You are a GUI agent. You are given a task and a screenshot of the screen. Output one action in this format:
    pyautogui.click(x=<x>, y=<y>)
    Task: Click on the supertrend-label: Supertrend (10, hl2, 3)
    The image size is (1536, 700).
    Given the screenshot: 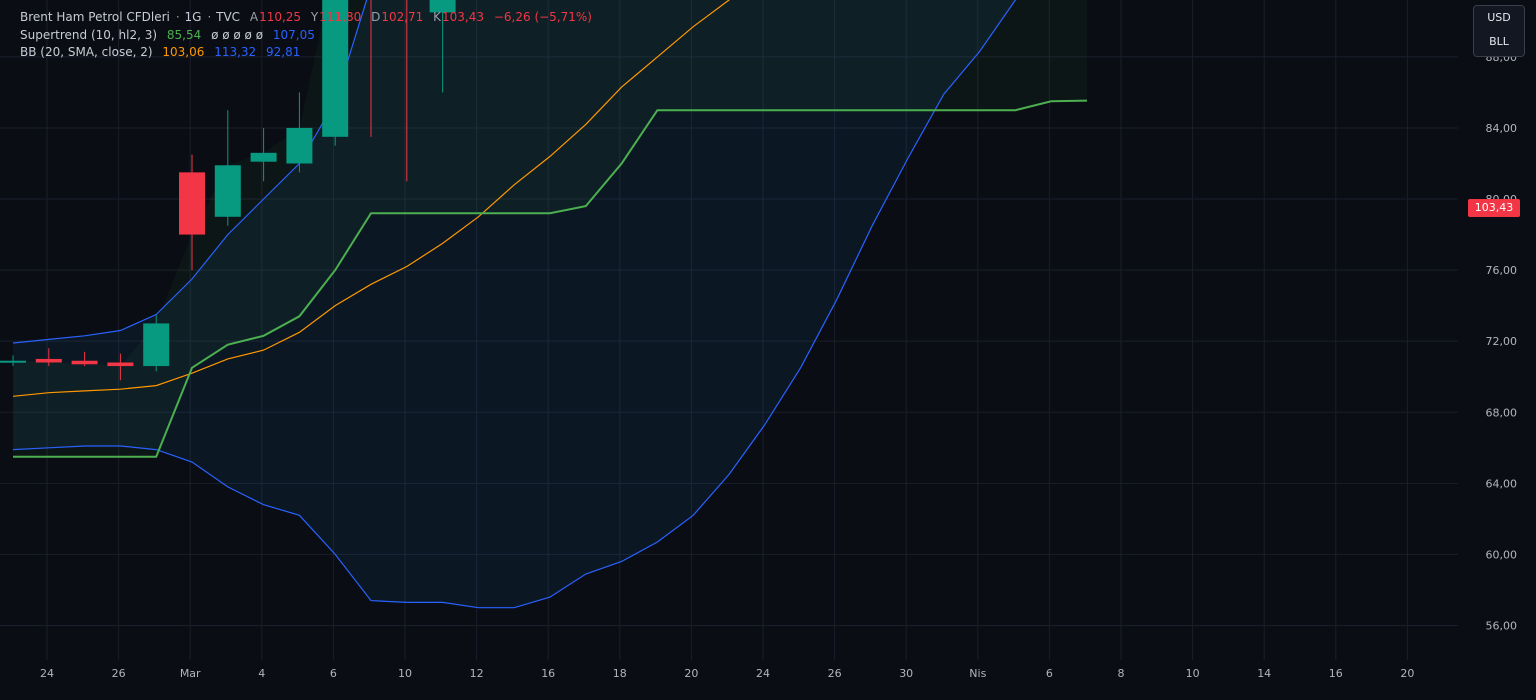 What is the action you would take?
    pyautogui.click(x=89, y=34)
    